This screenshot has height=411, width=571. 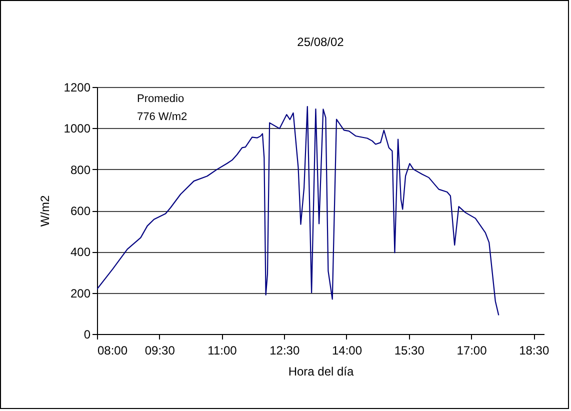 What do you see at coordinates (45, 211) in the screenshot?
I see `y-axis-title: W/m2` at bounding box center [45, 211].